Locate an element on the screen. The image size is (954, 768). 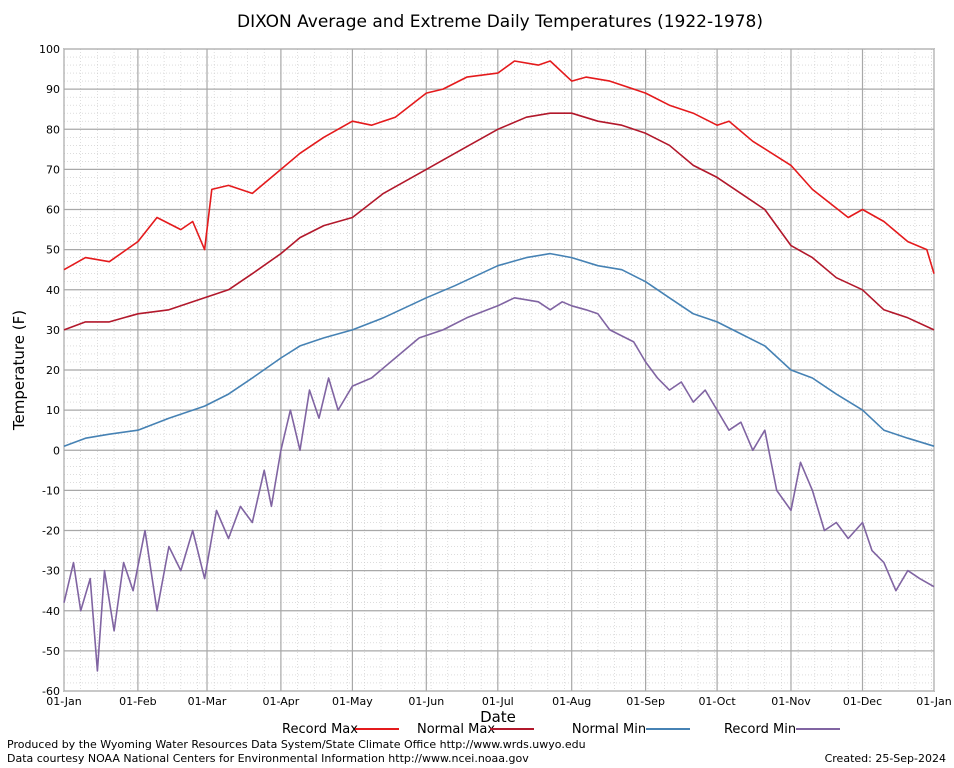
y-axis-ticks: -60 -50 -40 -30 -20 -10 0 10 20 30 40 50 60 70 80 90 100 is located at coordinates (49, 370).